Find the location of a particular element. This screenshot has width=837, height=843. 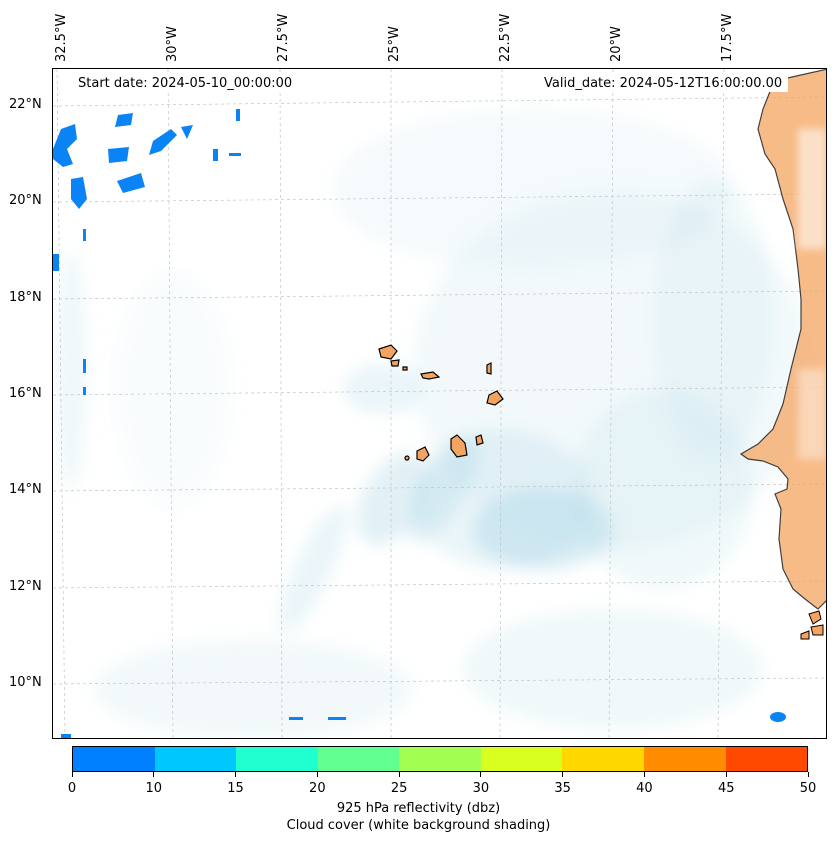

coastal-islands is located at coordinates (812, 625).